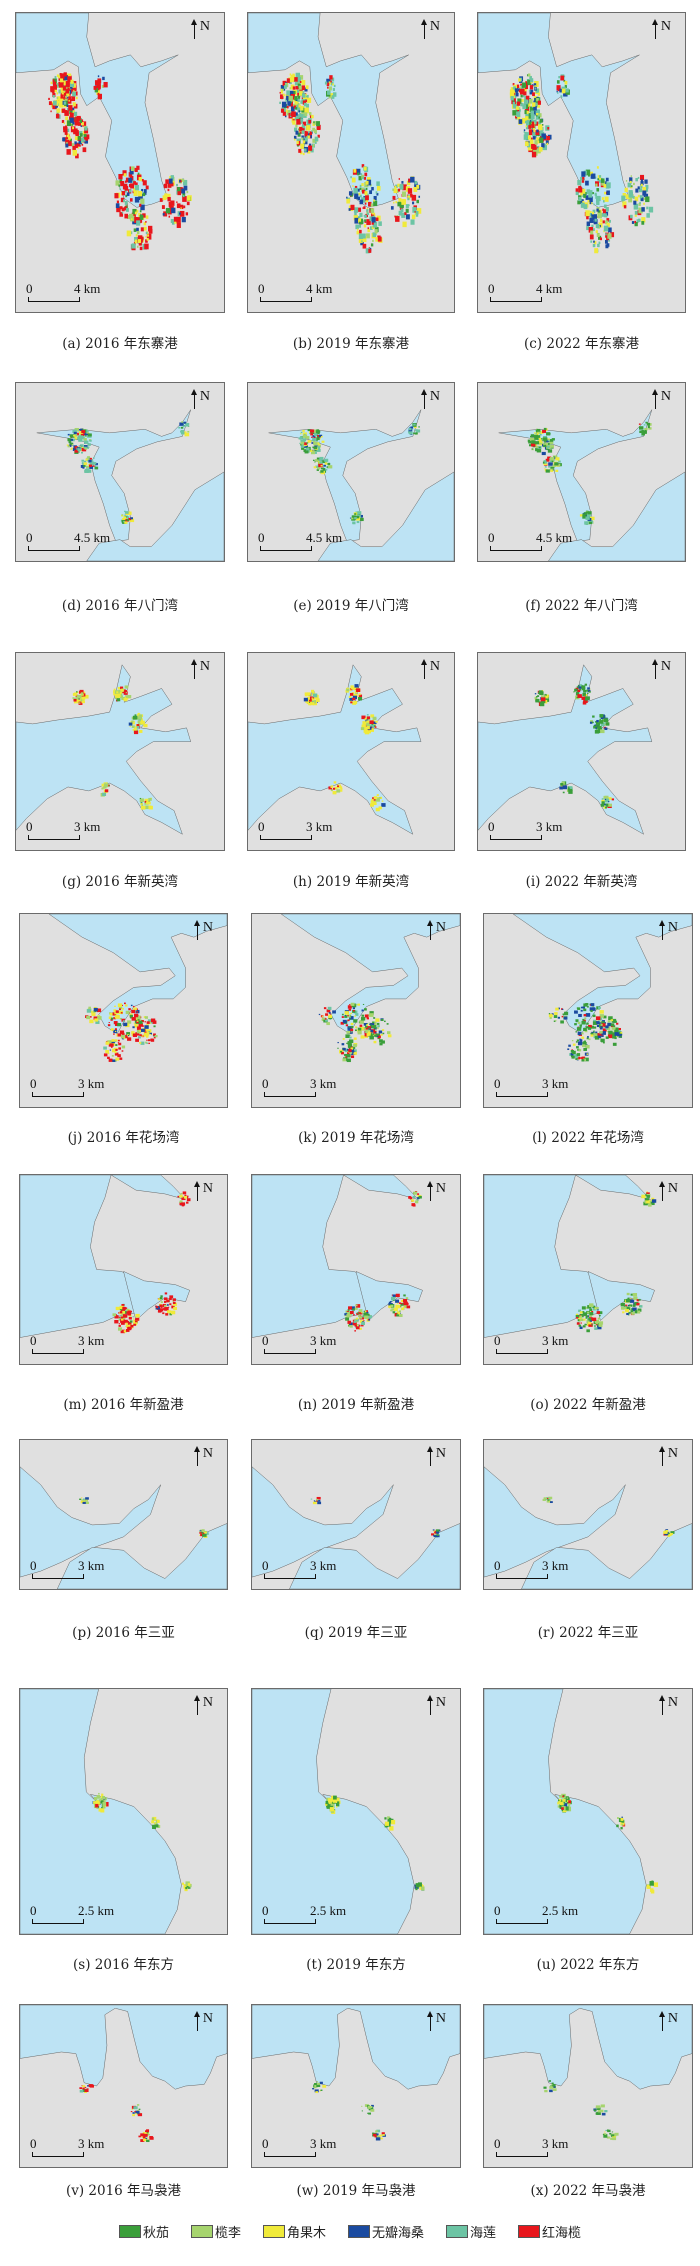 The height and width of the screenshot is (2266, 700). Describe the element at coordinates (434, 666) in the screenshot. I see `north-label: N` at that location.